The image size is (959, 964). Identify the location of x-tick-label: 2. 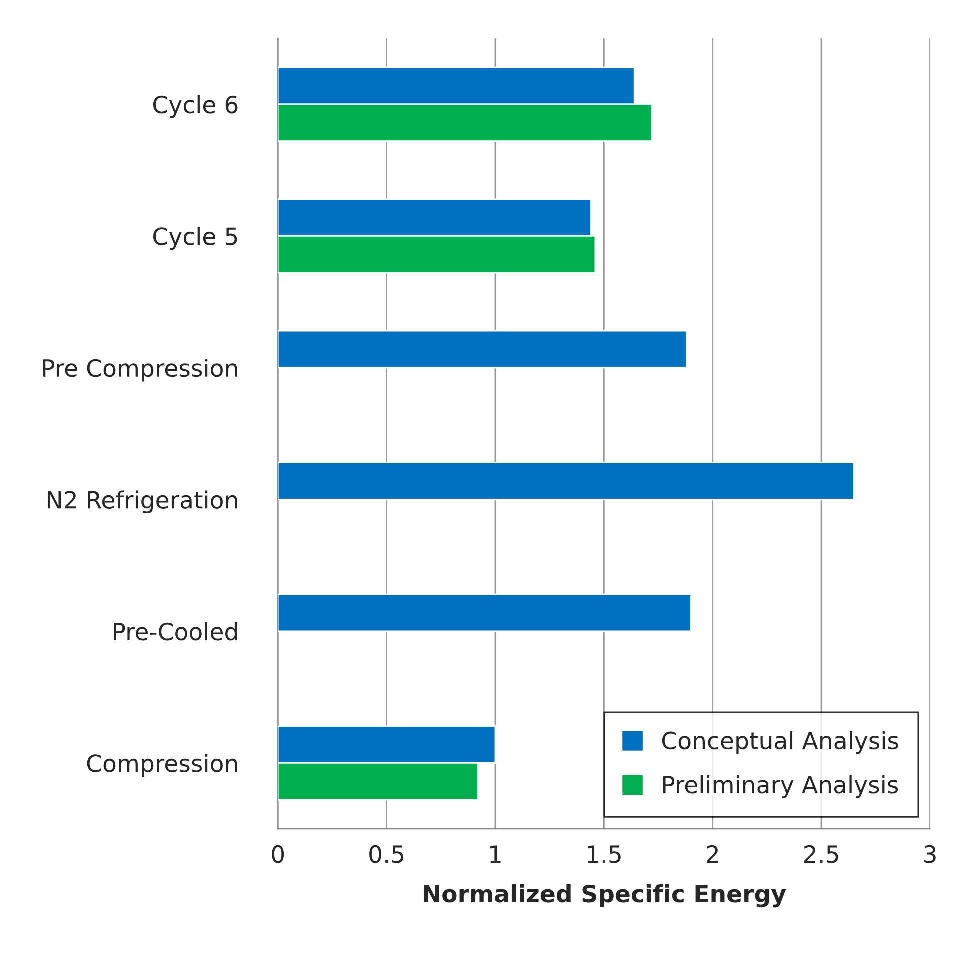
(712, 854).